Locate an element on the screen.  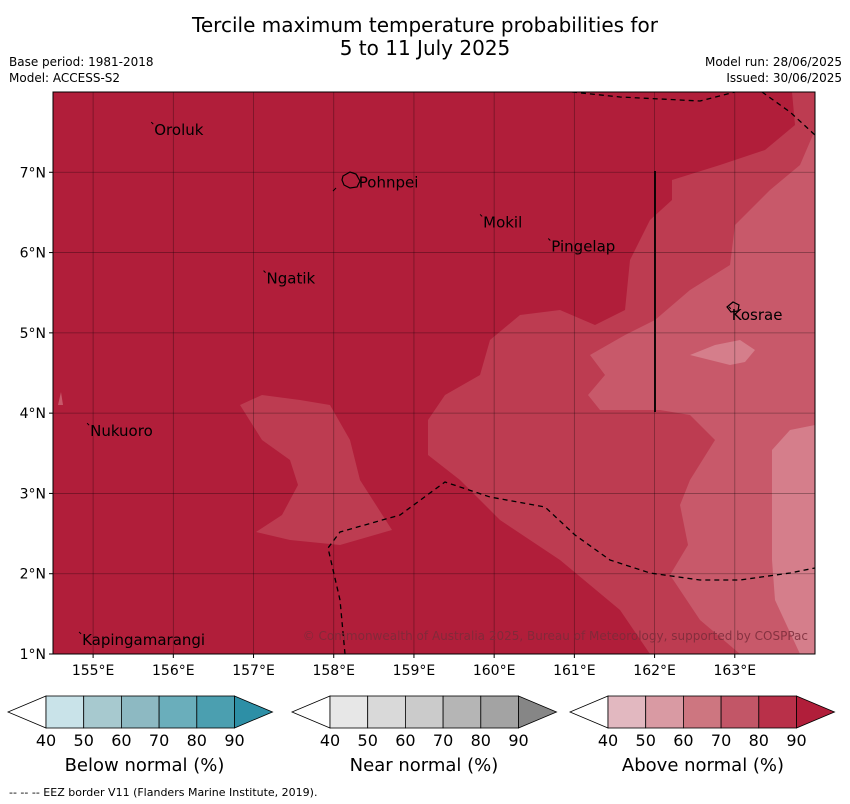
lat-tick-label: 5°N is located at coordinates (33, 334).